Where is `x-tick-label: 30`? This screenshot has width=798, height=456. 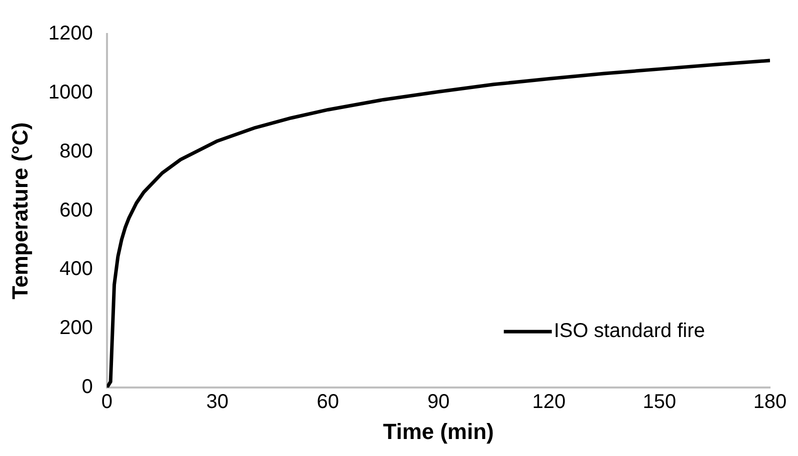
x-tick-label: 30 is located at coordinates (217, 402).